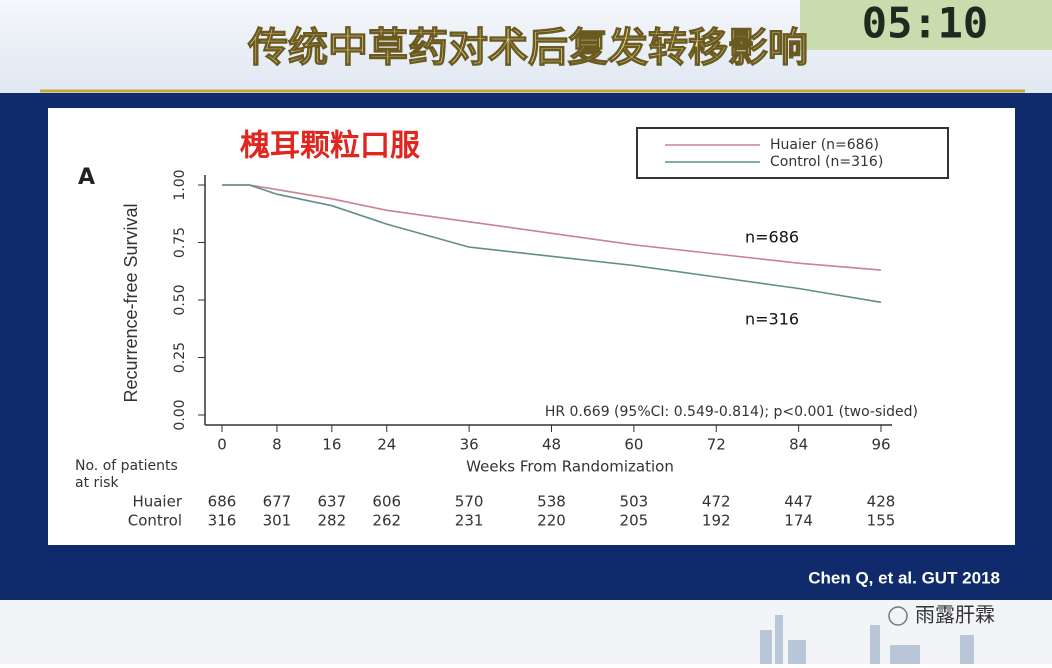  What do you see at coordinates (570, 467) in the screenshot?
I see `x-axis-label: Weeks From Randomization` at bounding box center [570, 467].